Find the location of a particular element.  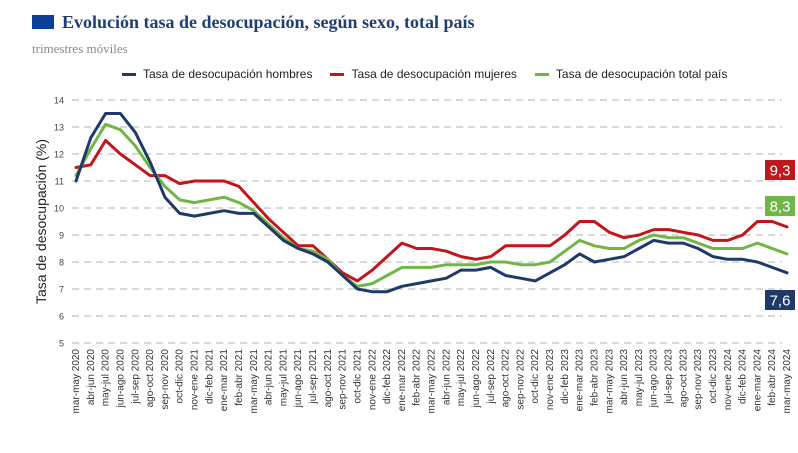

y-axis-title: Tasa de desocupación (%) is located at coordinates (41, 221).